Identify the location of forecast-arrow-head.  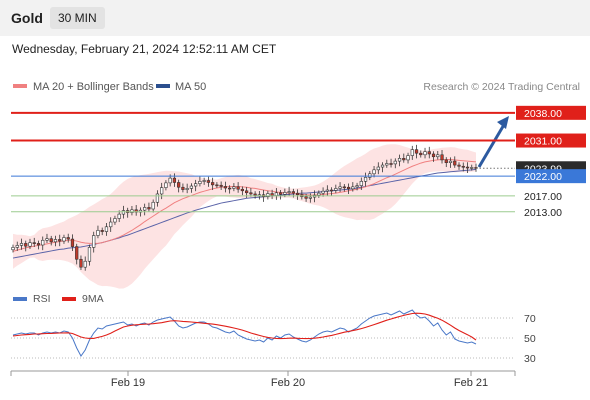
(503, 122).